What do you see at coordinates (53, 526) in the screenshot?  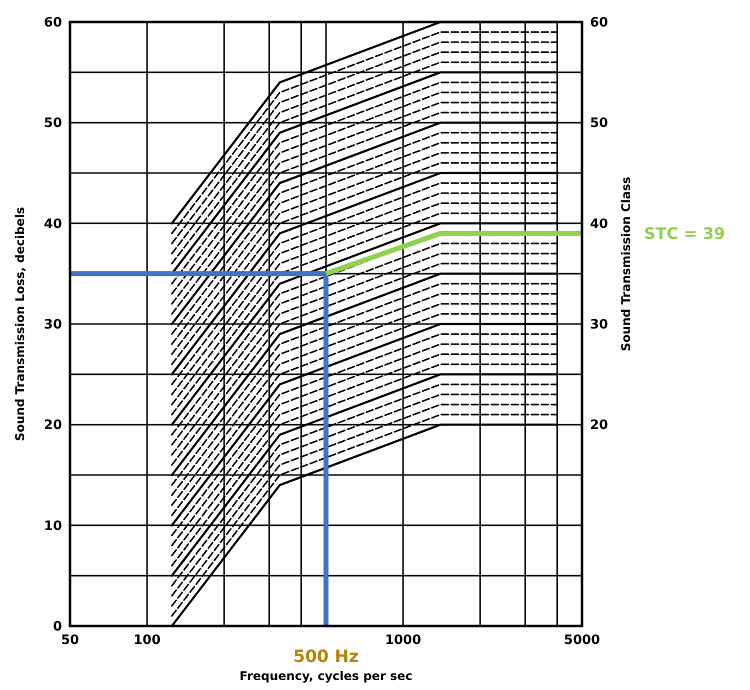 I see `y-tick-label: 10` at bounding box center [53, 526].